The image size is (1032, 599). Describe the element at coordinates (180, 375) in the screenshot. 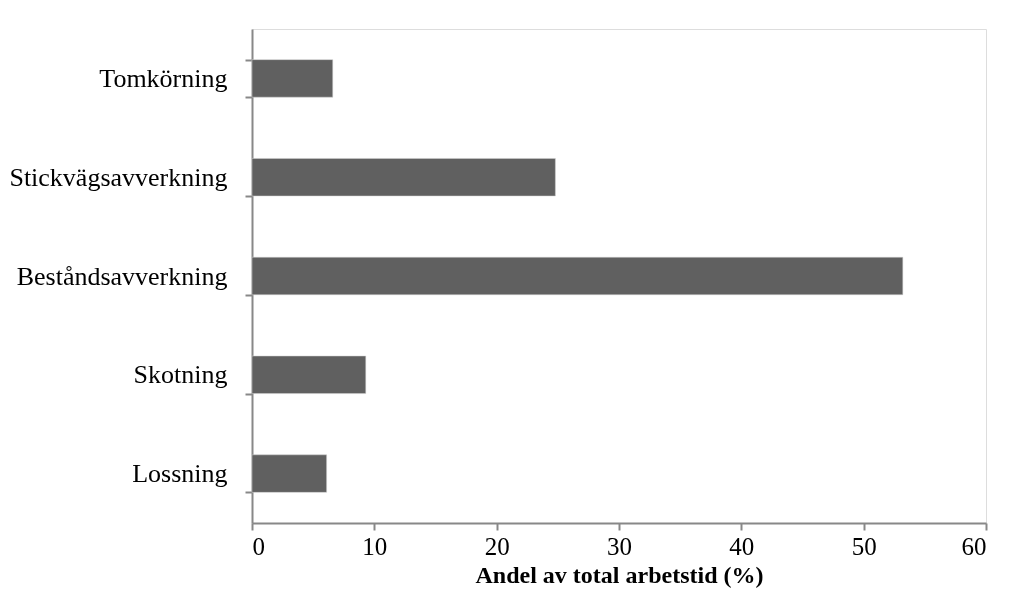

I see `y-tick-label: Skotning` at that location.